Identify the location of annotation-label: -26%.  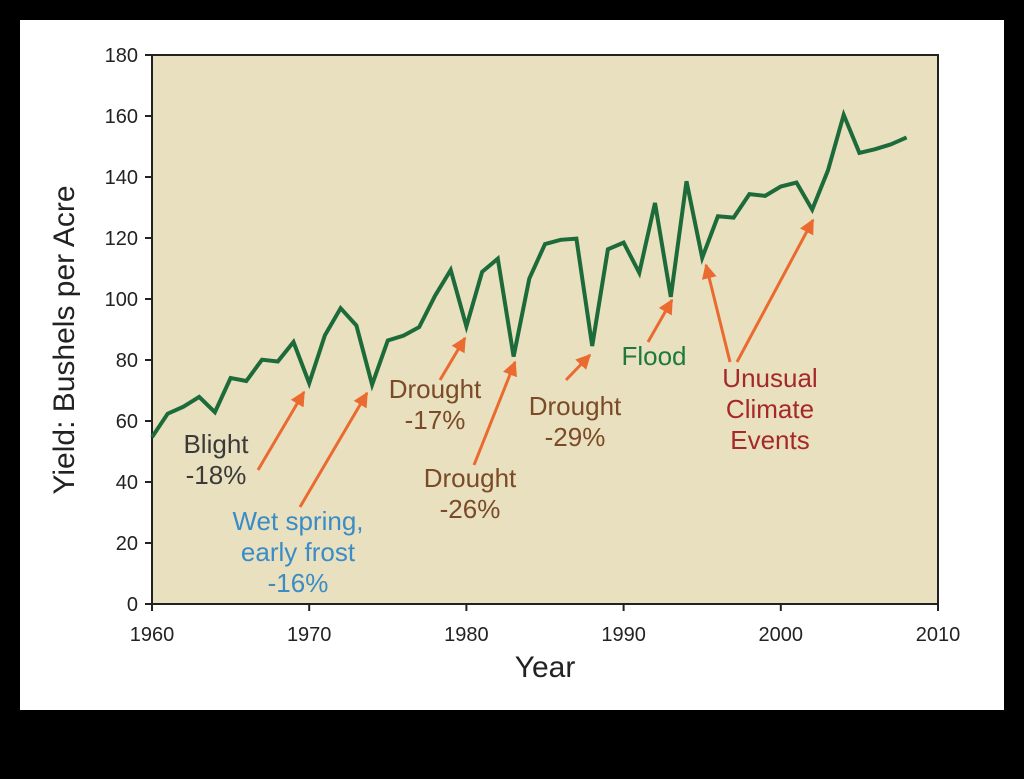
(470, 509).